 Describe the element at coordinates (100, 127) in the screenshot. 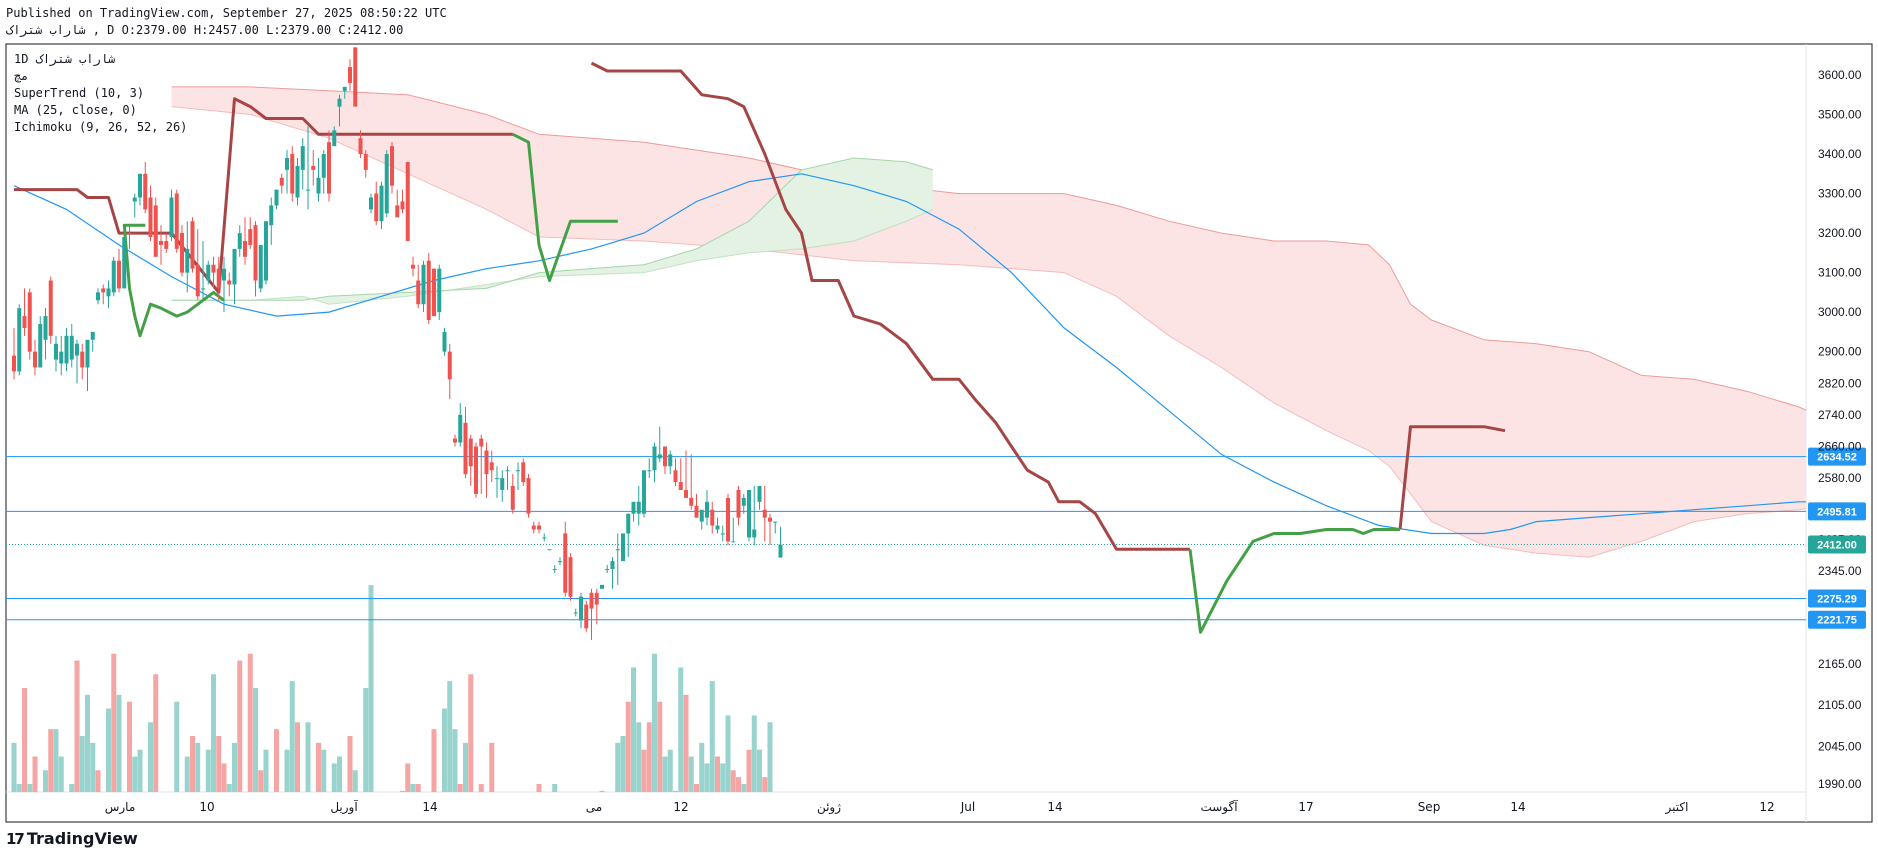

I see `legend-ichimoku: Ichimoku (9, 26, 52, 26)` at that location.